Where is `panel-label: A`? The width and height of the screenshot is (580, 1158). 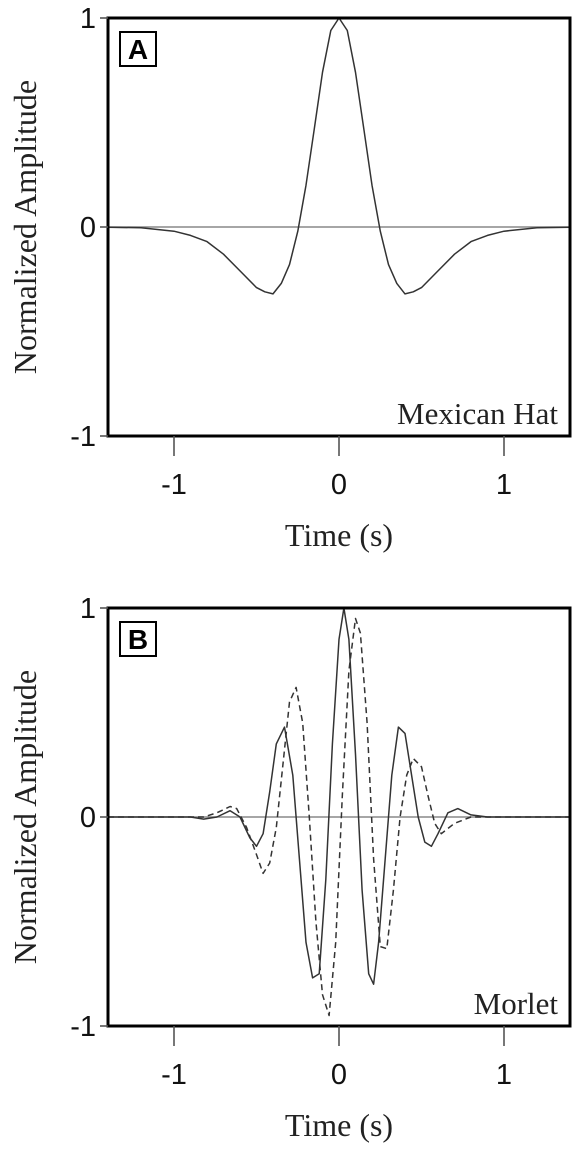 panel-label: A is located at coordinates (138, 49).